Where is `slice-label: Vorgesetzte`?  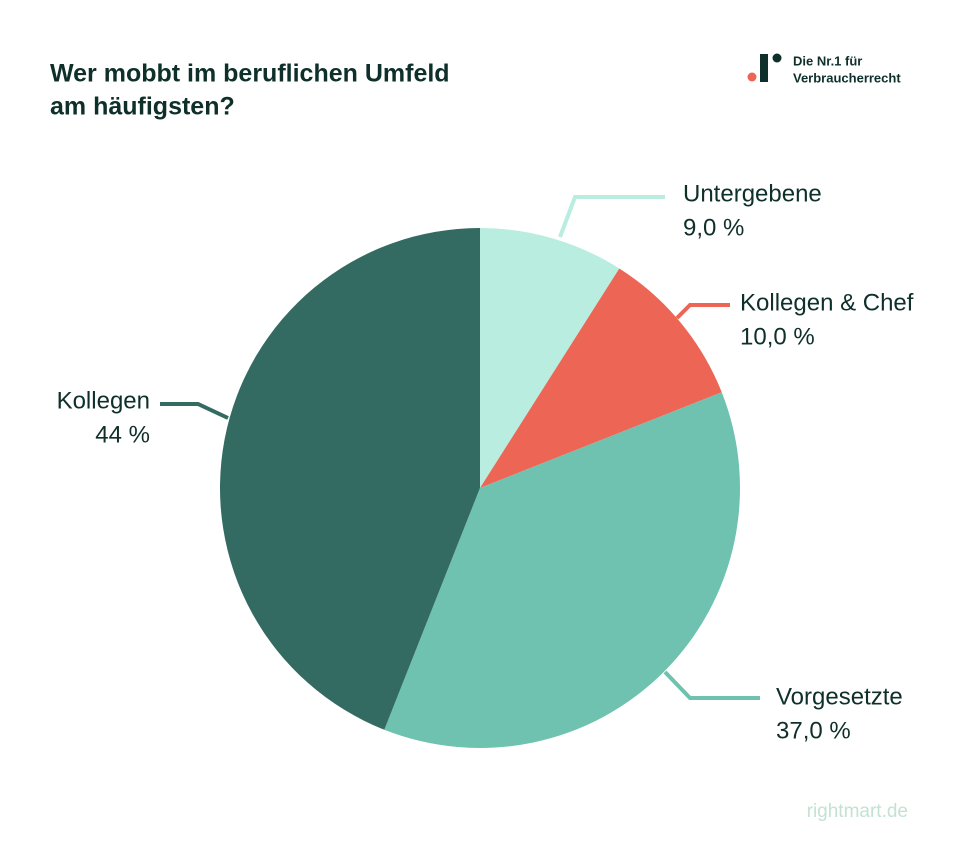 slice-label: Vorgesetzte is located at coordinates (839, 696).